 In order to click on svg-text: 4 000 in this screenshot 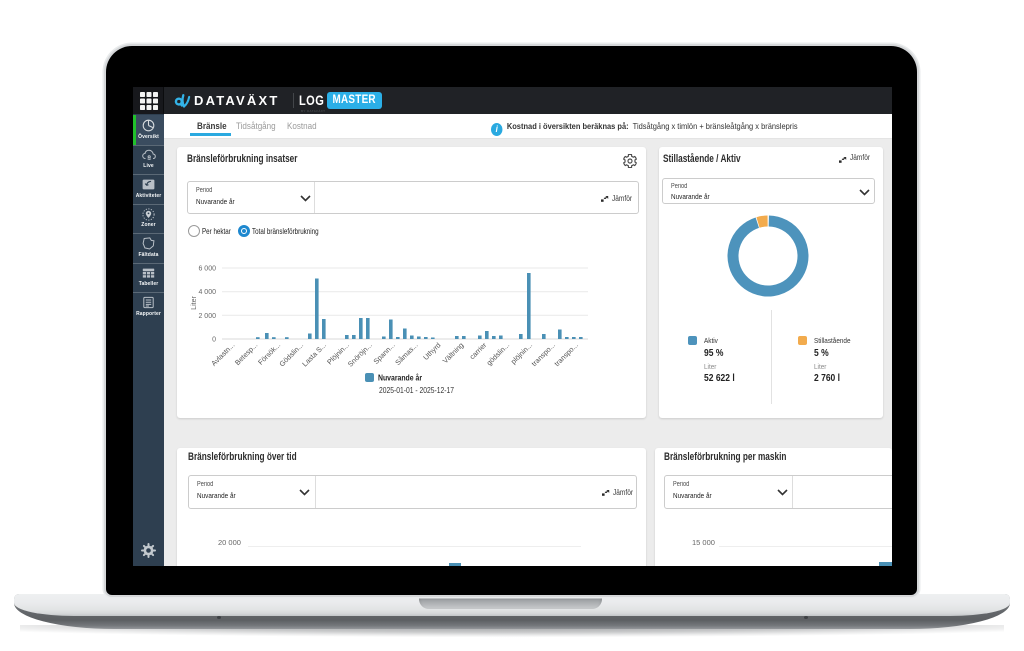, I will do `click(207, 292)`.